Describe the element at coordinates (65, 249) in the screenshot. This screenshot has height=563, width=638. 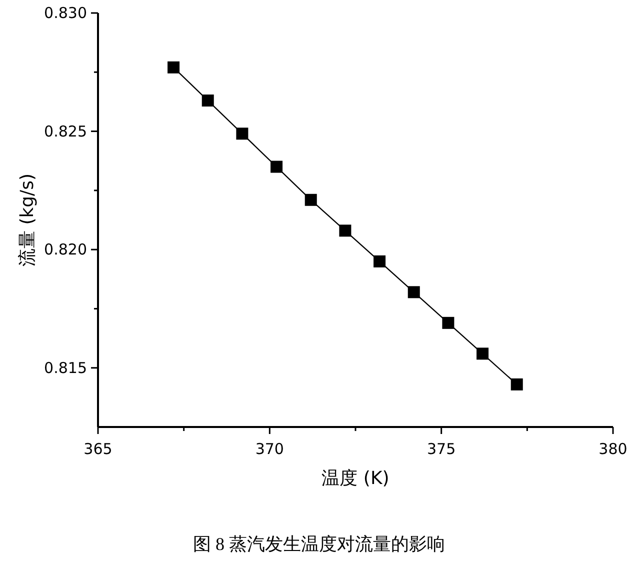
I see `y-tick-label: 0.820` at that location.